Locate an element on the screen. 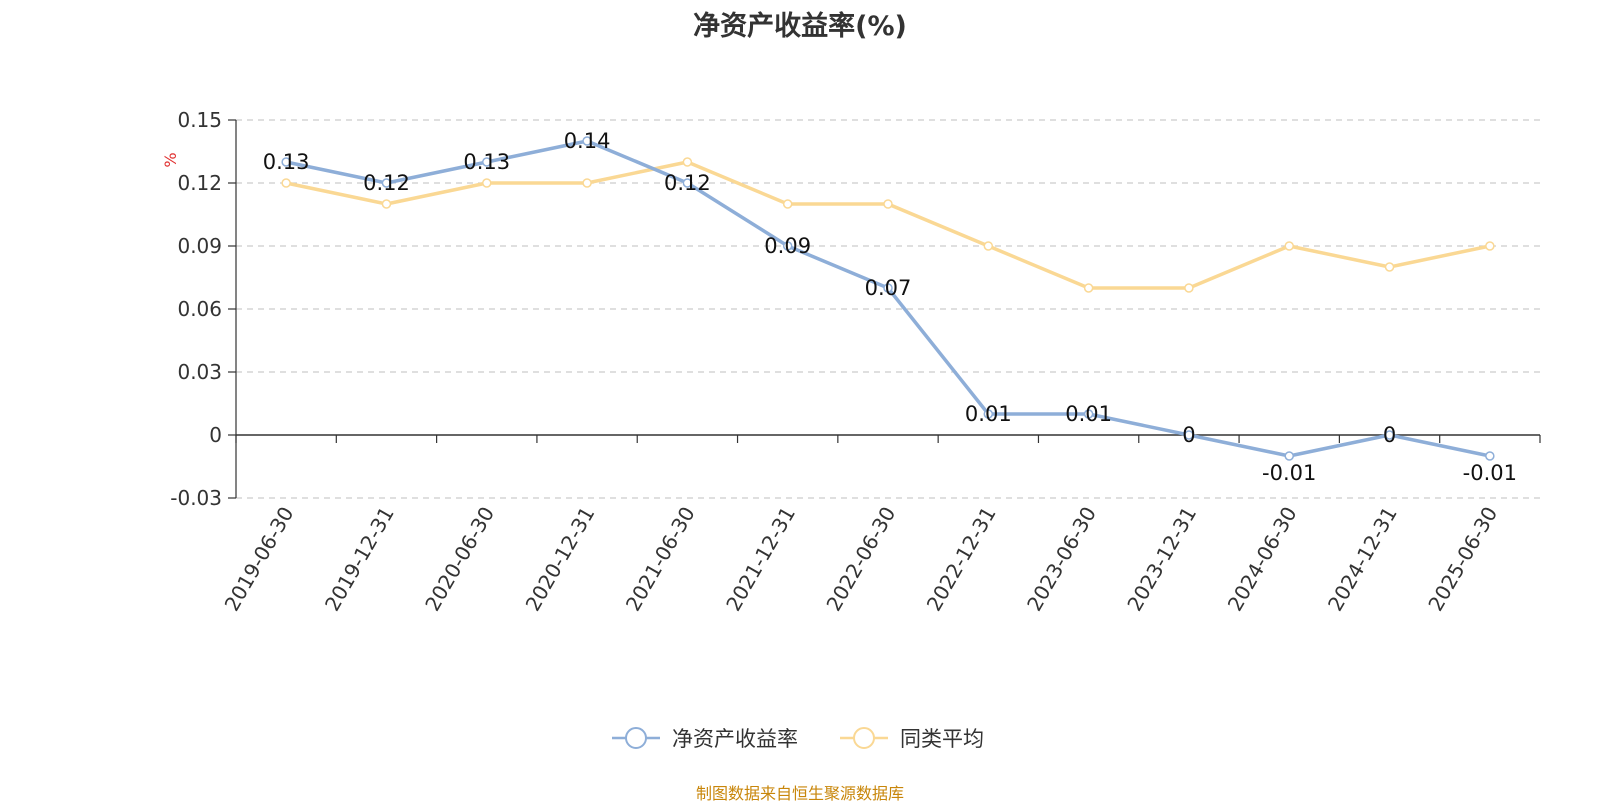 This screenshot has width=1600, height=804. data-label: 0.07 is located at coordinates (888, 288).